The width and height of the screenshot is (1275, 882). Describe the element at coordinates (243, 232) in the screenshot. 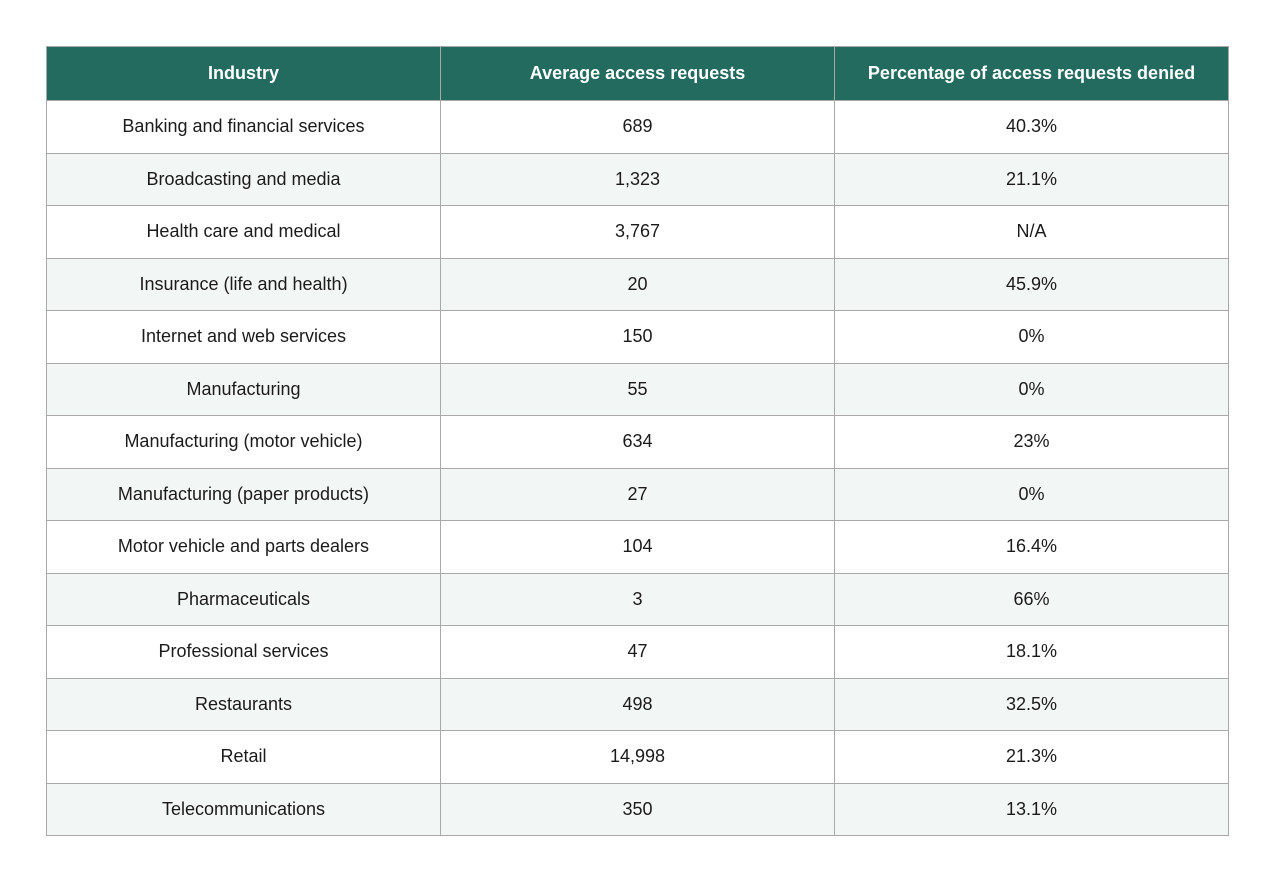

I see `industry-cell: Health care and medical` at that location.